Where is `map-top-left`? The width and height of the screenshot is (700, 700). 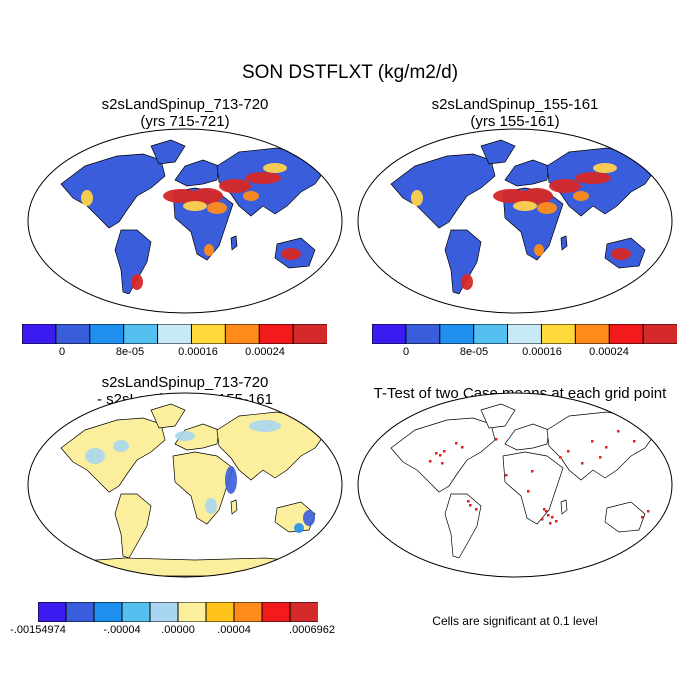 map-top-left is located at coordinates (185, 221).